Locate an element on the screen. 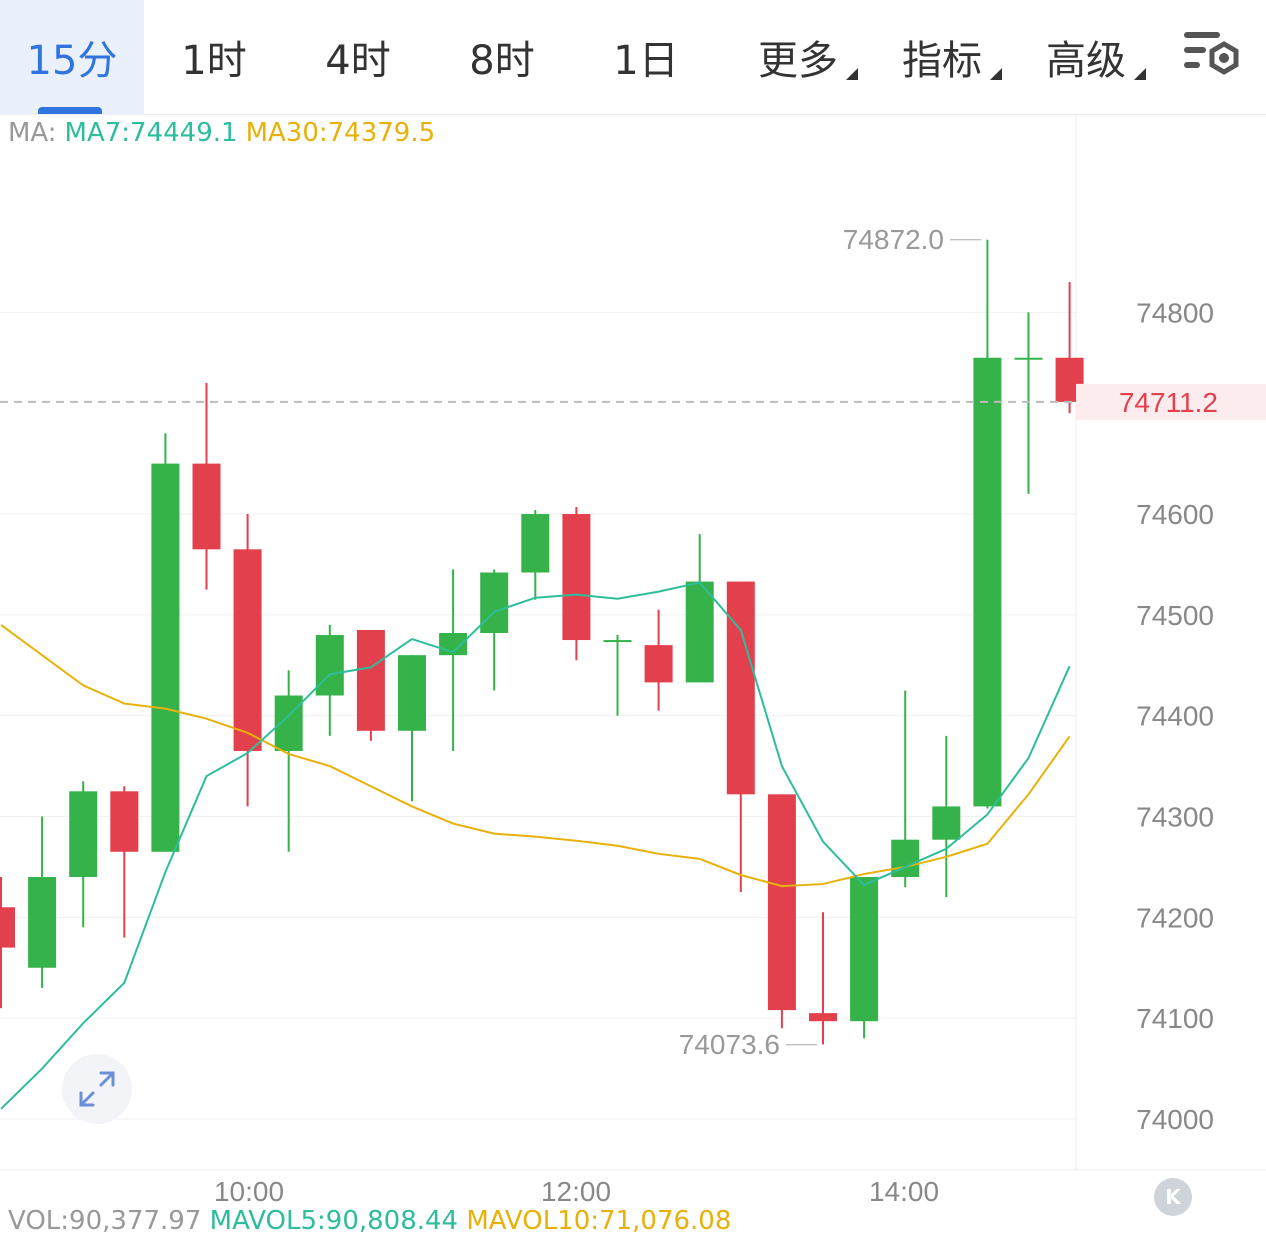 This screenshot has width=1266, height=1236. ma-legend: MA: MA7:74449.1 MA30:74379.5 is located at coordinates (225, 133).